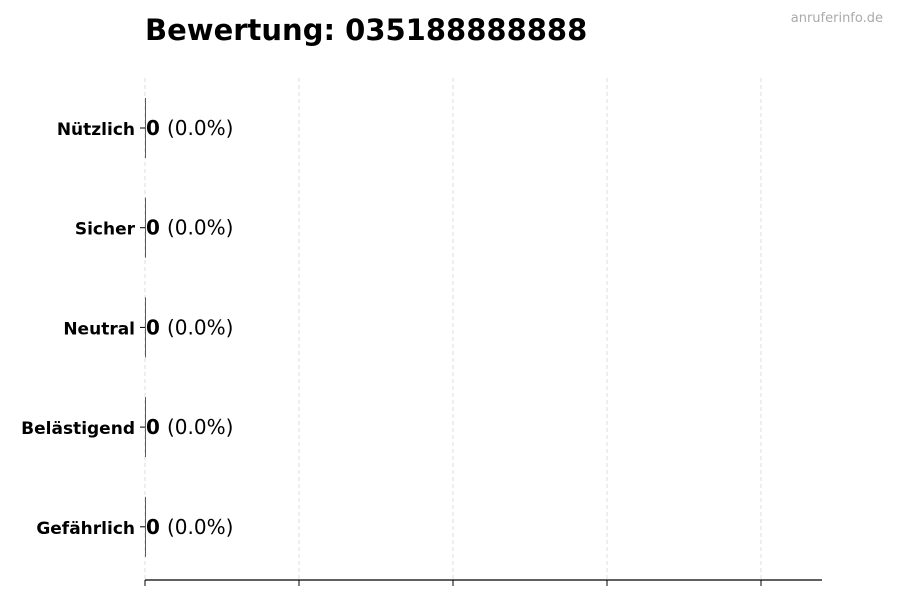 This screenshot has width=900, height=600. I want to click on category-label: Neutral, so click(99, 329).